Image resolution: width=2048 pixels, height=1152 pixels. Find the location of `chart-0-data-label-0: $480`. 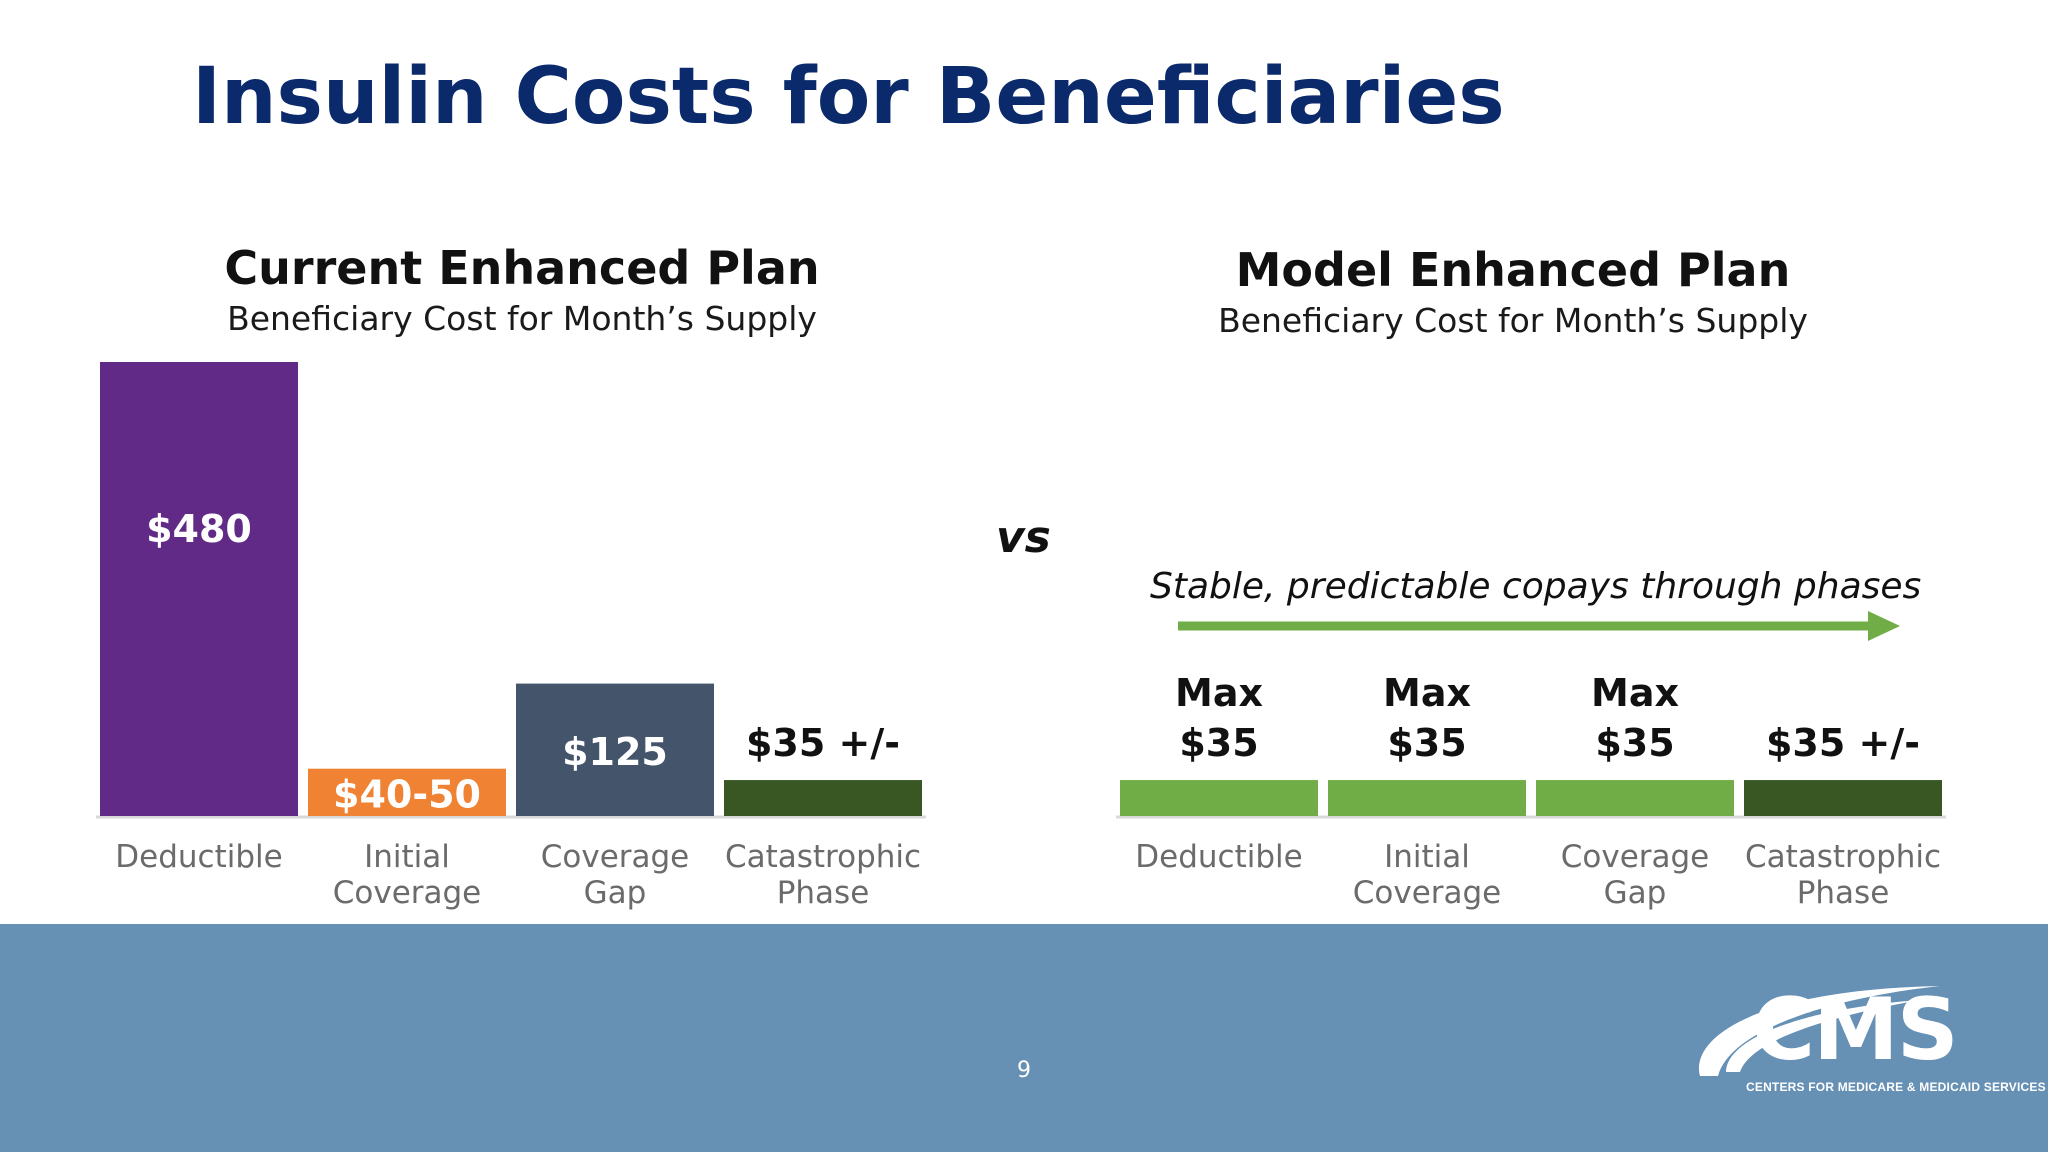

chart-0-data-label-0: $480 is located at coordinates (199, 529).